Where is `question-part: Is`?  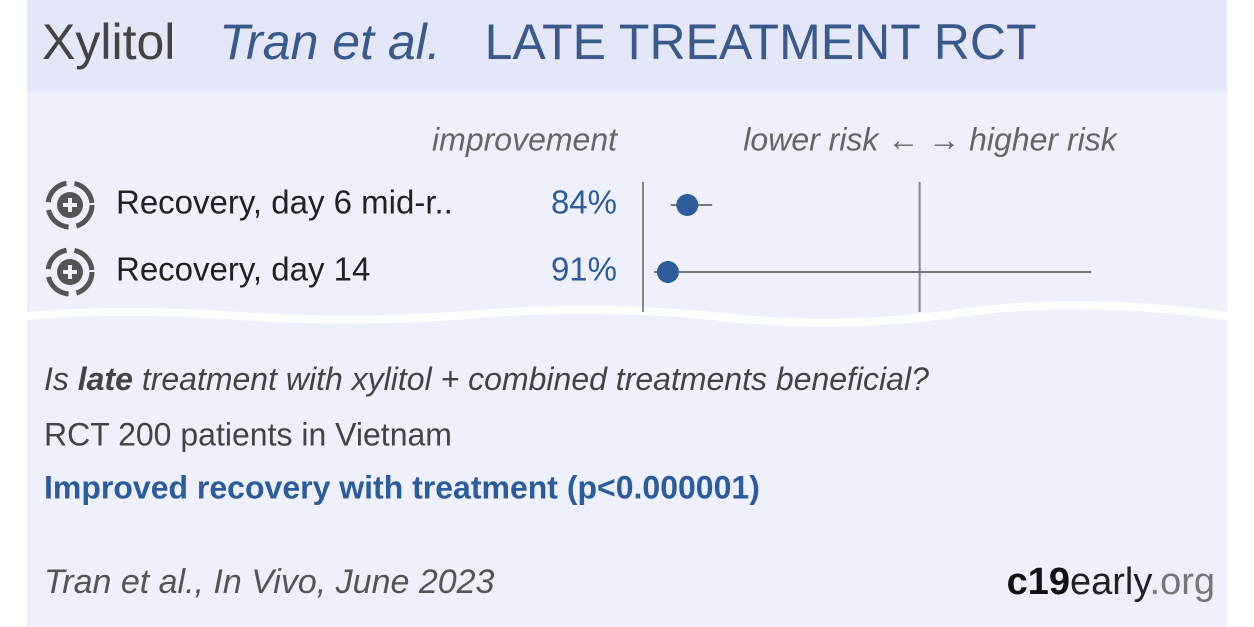 question-part: Is is located at coordinates (61, 379).